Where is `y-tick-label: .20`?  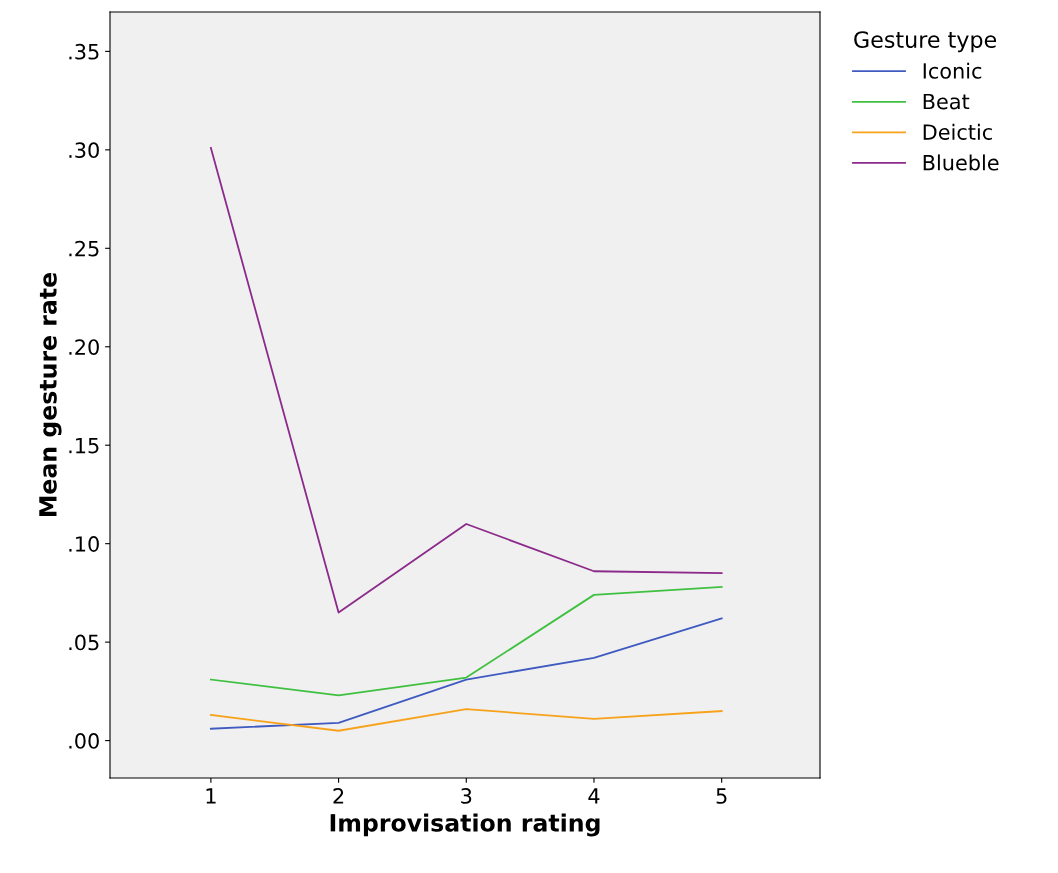
y-tick-label: .20 is located at coordinates (84, 347).